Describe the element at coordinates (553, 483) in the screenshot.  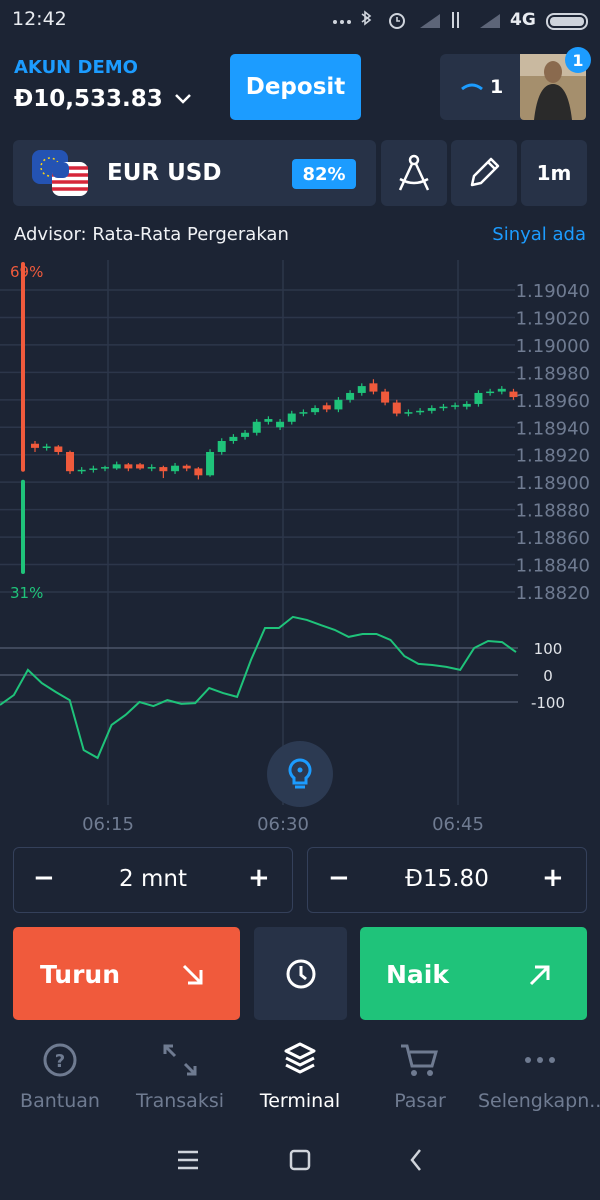
I see `price-tick-label: 1.18900` at that location.